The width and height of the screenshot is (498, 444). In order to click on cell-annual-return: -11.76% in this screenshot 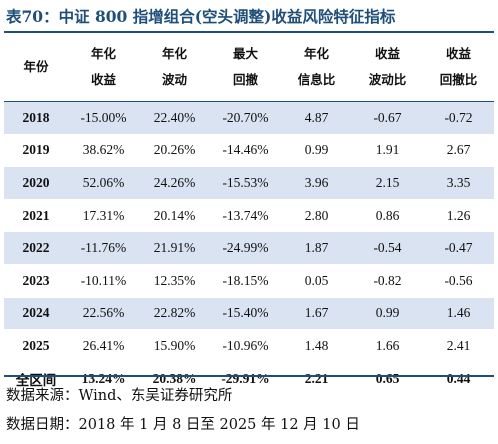, I will do `click(103, 248)`.